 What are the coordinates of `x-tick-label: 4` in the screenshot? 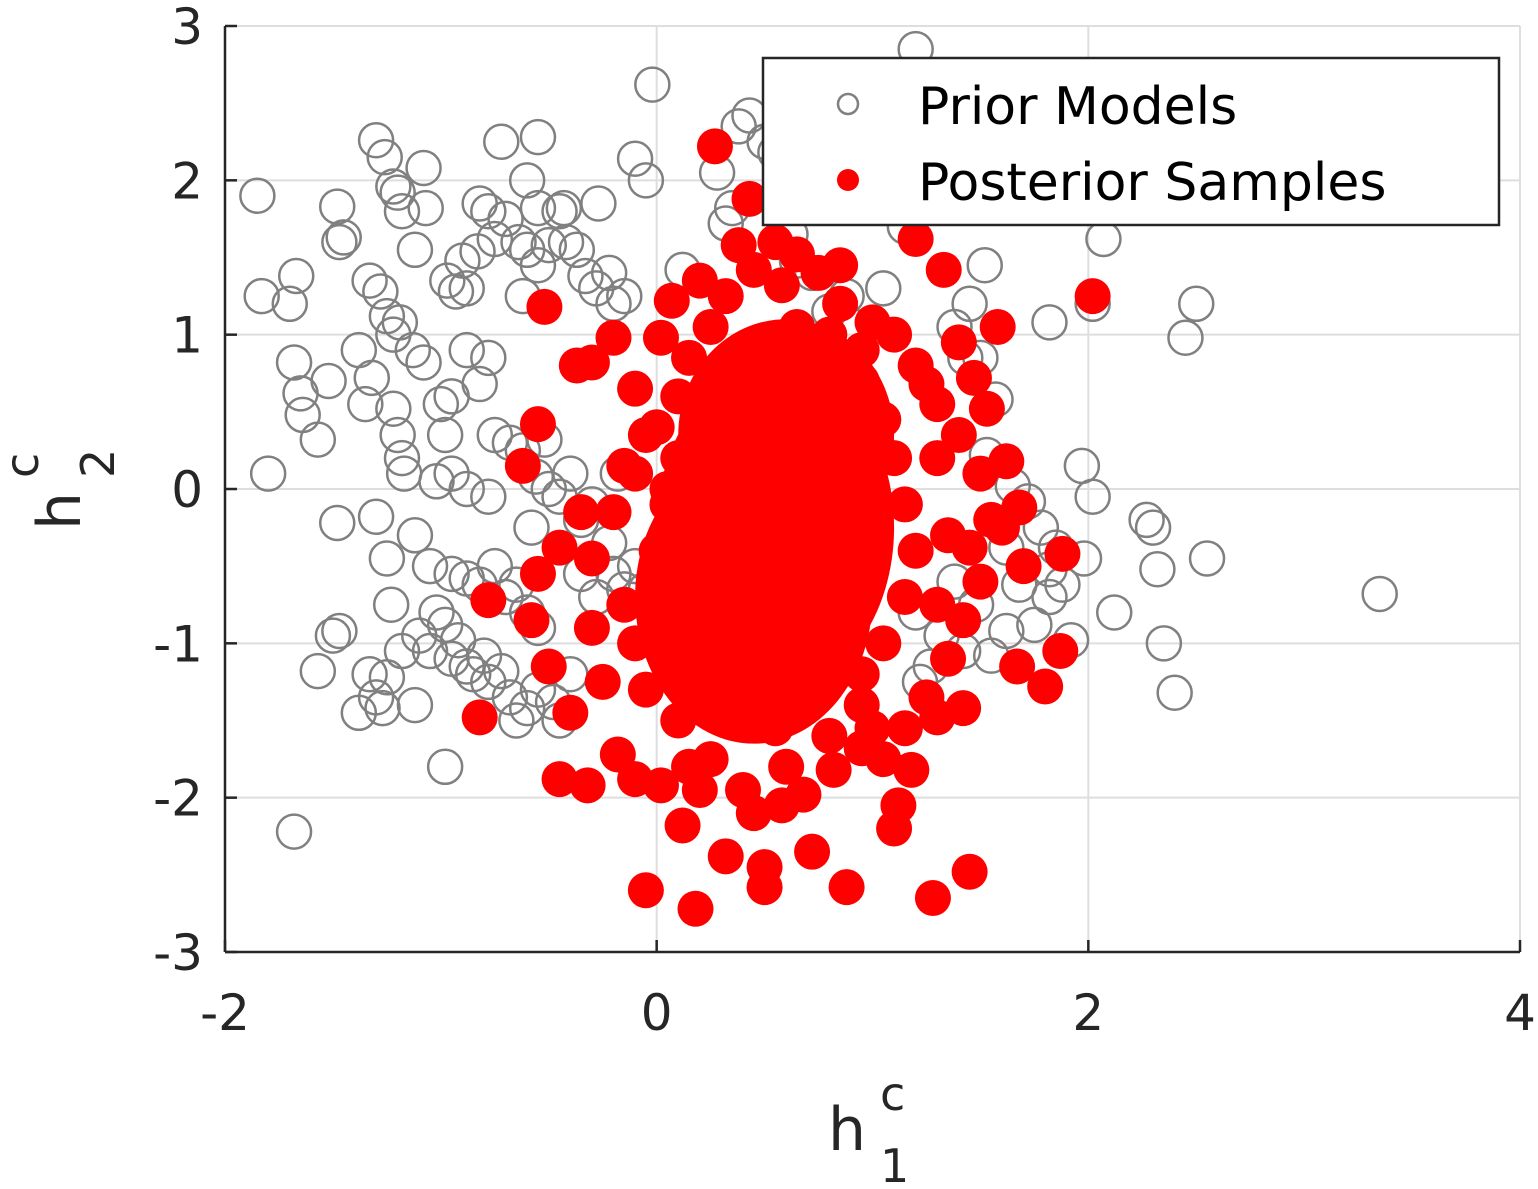 It's located at (1520, 1013).